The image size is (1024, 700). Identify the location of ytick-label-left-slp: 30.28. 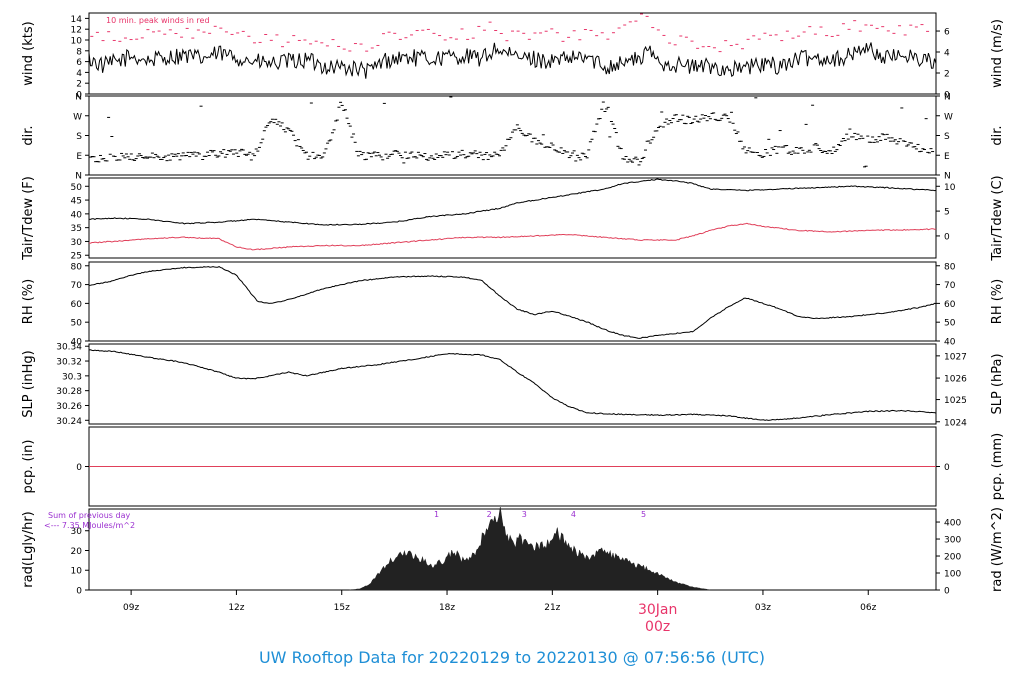
(69, 392).